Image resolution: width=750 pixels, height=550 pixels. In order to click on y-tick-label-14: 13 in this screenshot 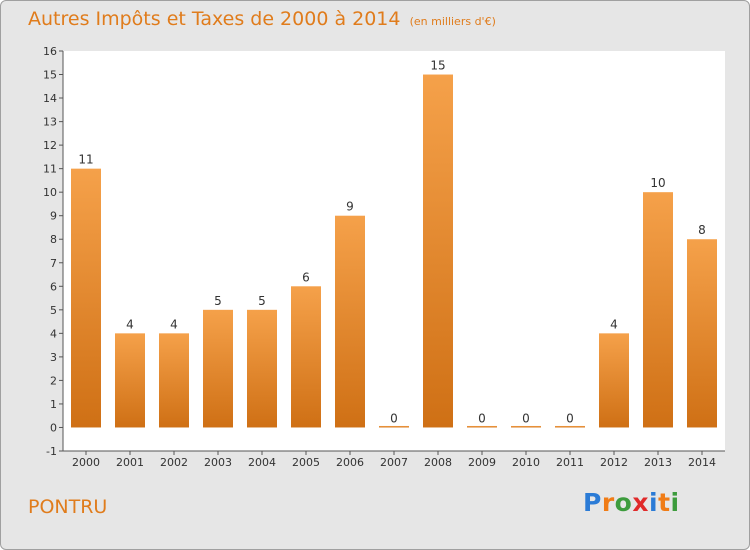, I will do `click(50, 122)`.